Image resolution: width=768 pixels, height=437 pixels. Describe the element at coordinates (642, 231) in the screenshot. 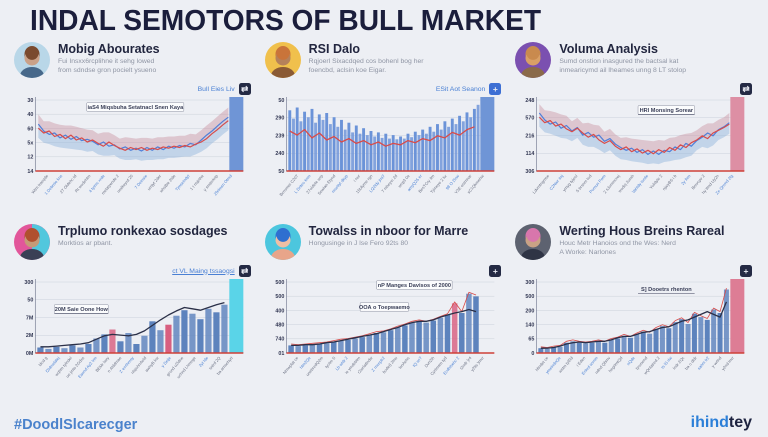

I see `panel-title: Werting Hous Breins Rareal` at that location.